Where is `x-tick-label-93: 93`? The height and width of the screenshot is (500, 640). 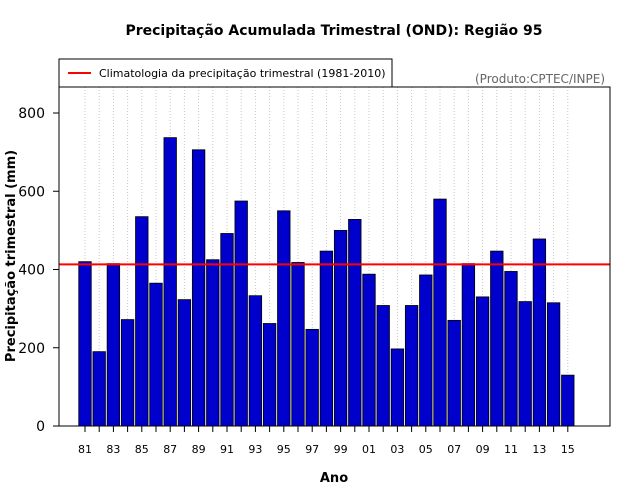
x-tick-label-93: 93 is located at coordinates (255, 449).